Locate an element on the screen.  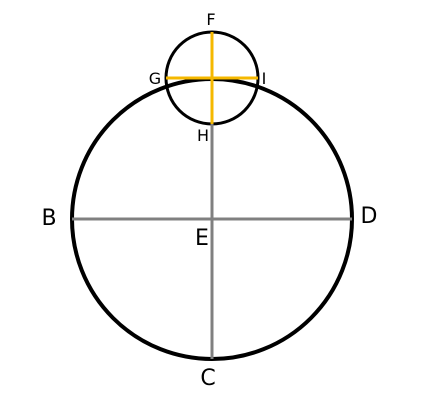
label-d: D is located at coordinates (369, 216).